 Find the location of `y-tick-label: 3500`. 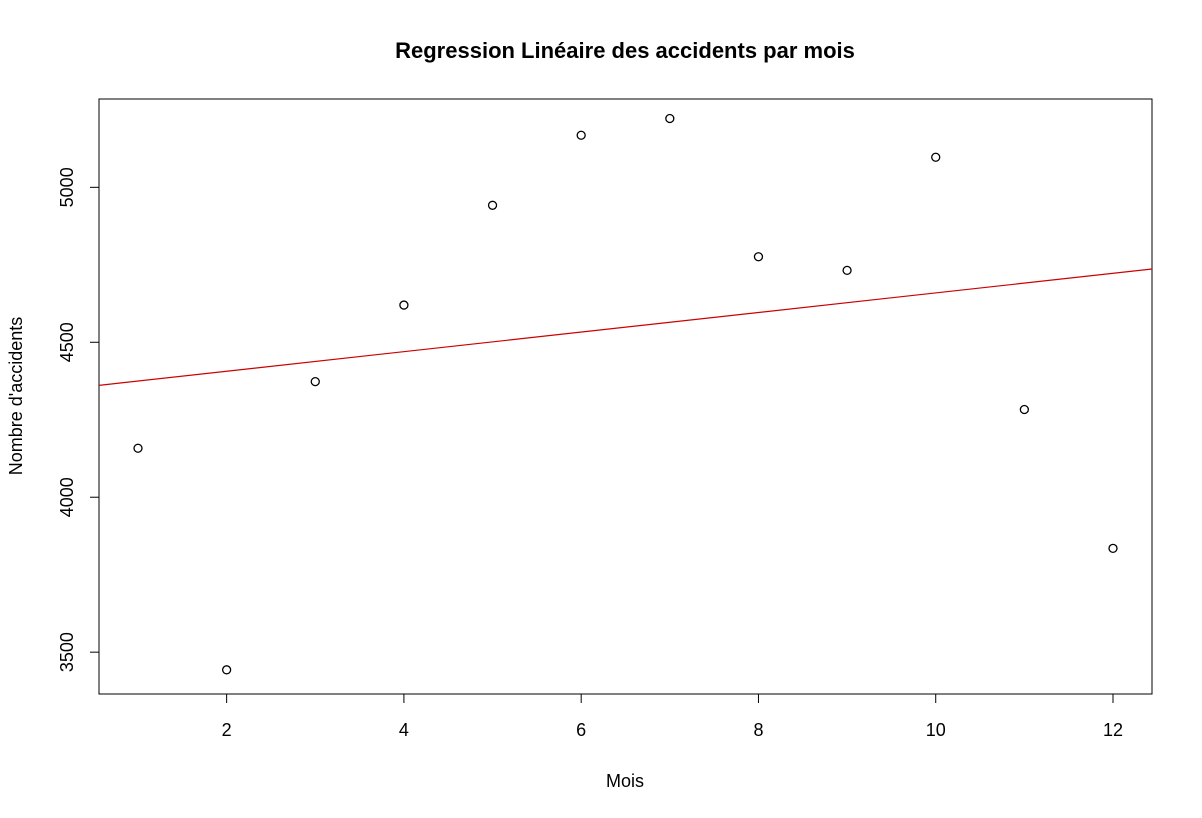

y-tick-label: 3500 is located at coordinates (67, 652).